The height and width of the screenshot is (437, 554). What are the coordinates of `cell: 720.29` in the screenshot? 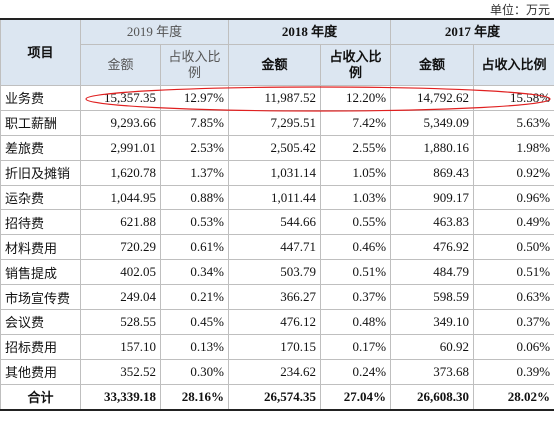 It's located at (120, 247).